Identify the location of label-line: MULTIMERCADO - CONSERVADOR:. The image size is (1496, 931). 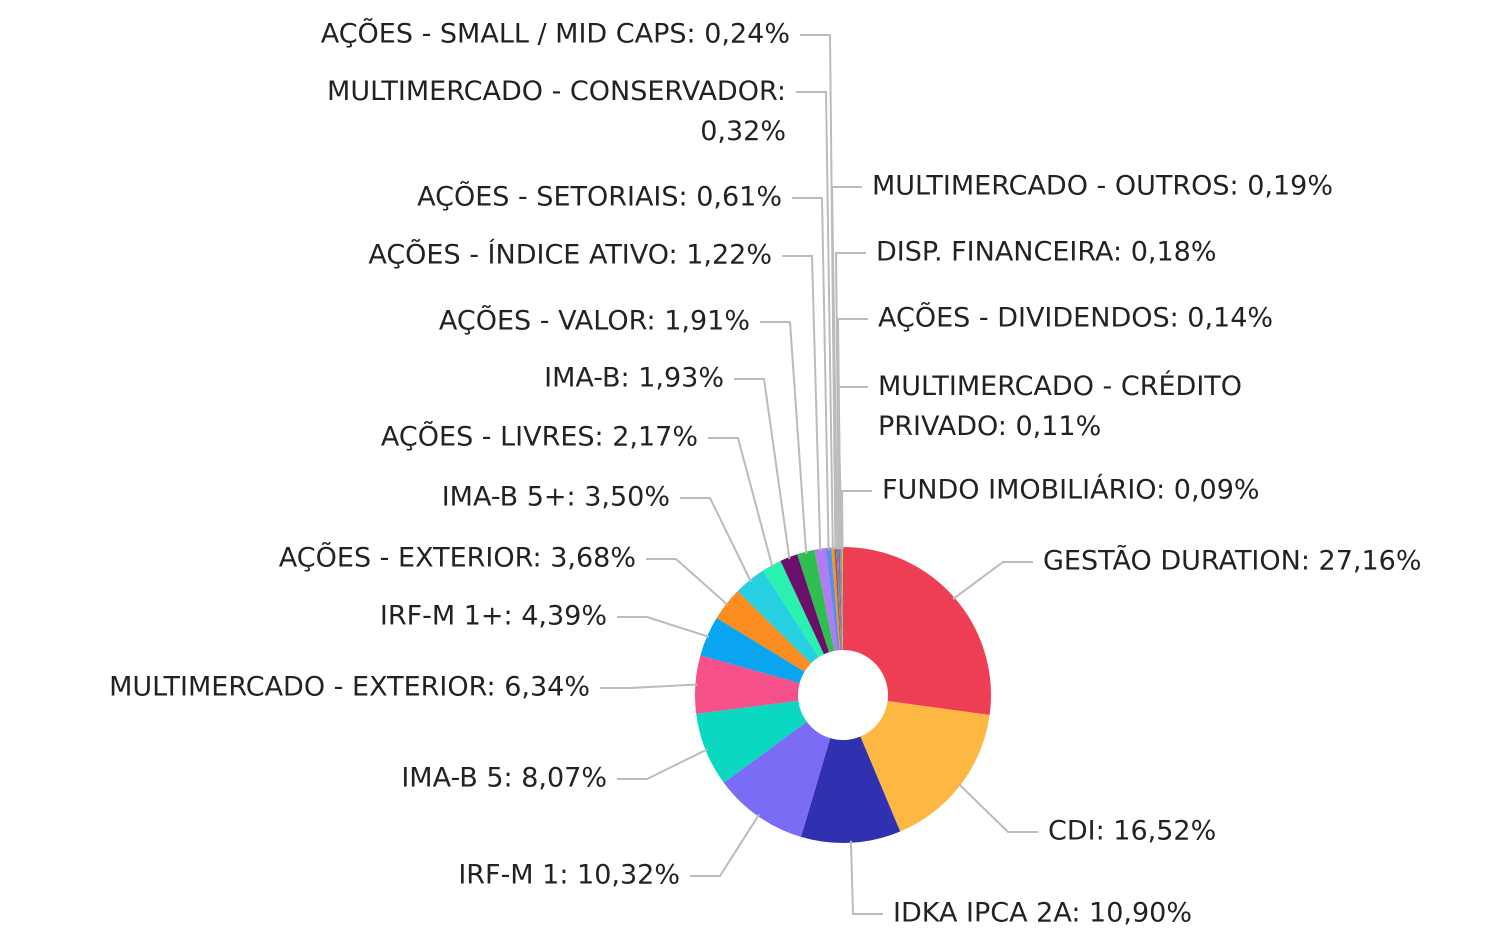
(556, 91).